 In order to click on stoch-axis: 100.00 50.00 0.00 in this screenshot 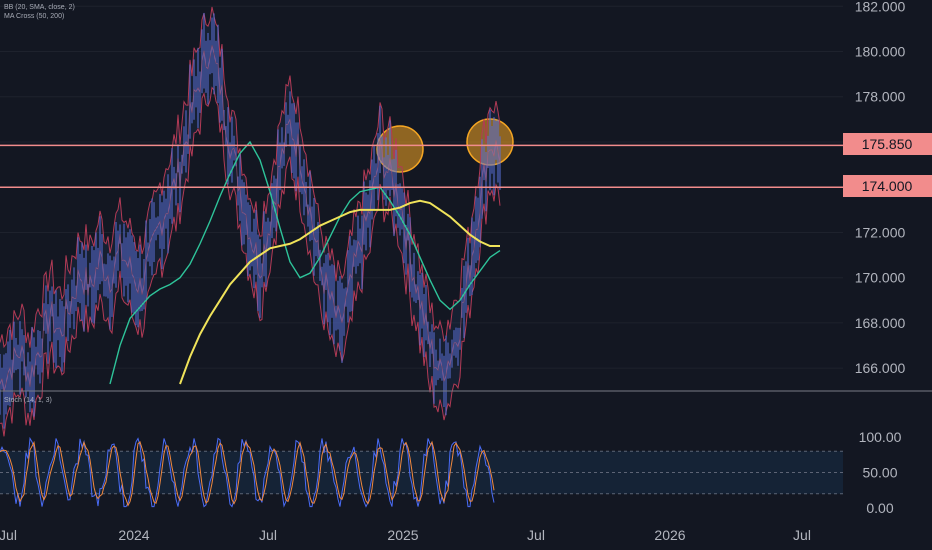, I will do `click(880, 472)`.